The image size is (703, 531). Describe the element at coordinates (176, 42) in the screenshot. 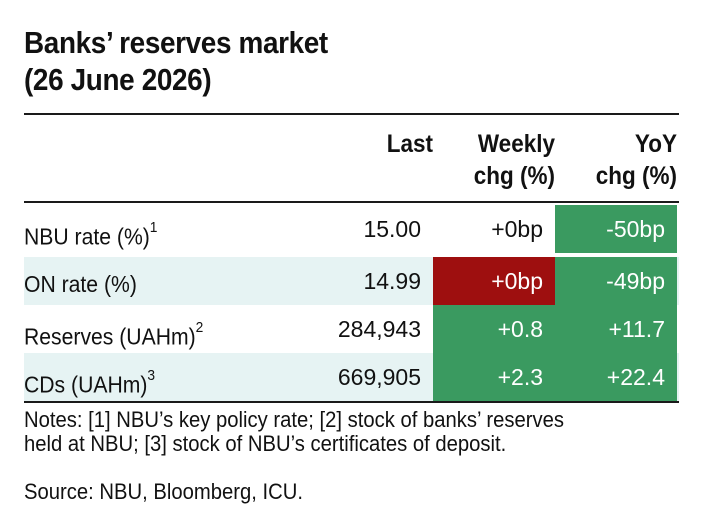

I see `title-line-1: Banks’ reserves market` at that location.